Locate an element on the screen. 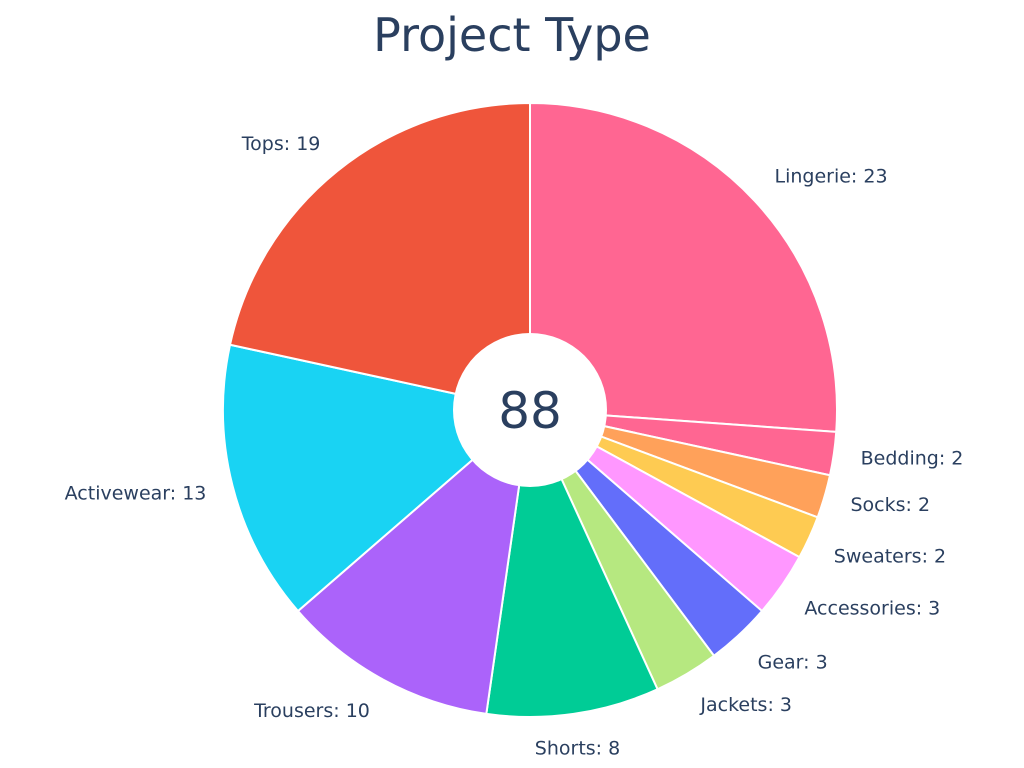 This screenshot has height=768, width=1024. chart-title: Project Type is located at coordinates (512, 35).